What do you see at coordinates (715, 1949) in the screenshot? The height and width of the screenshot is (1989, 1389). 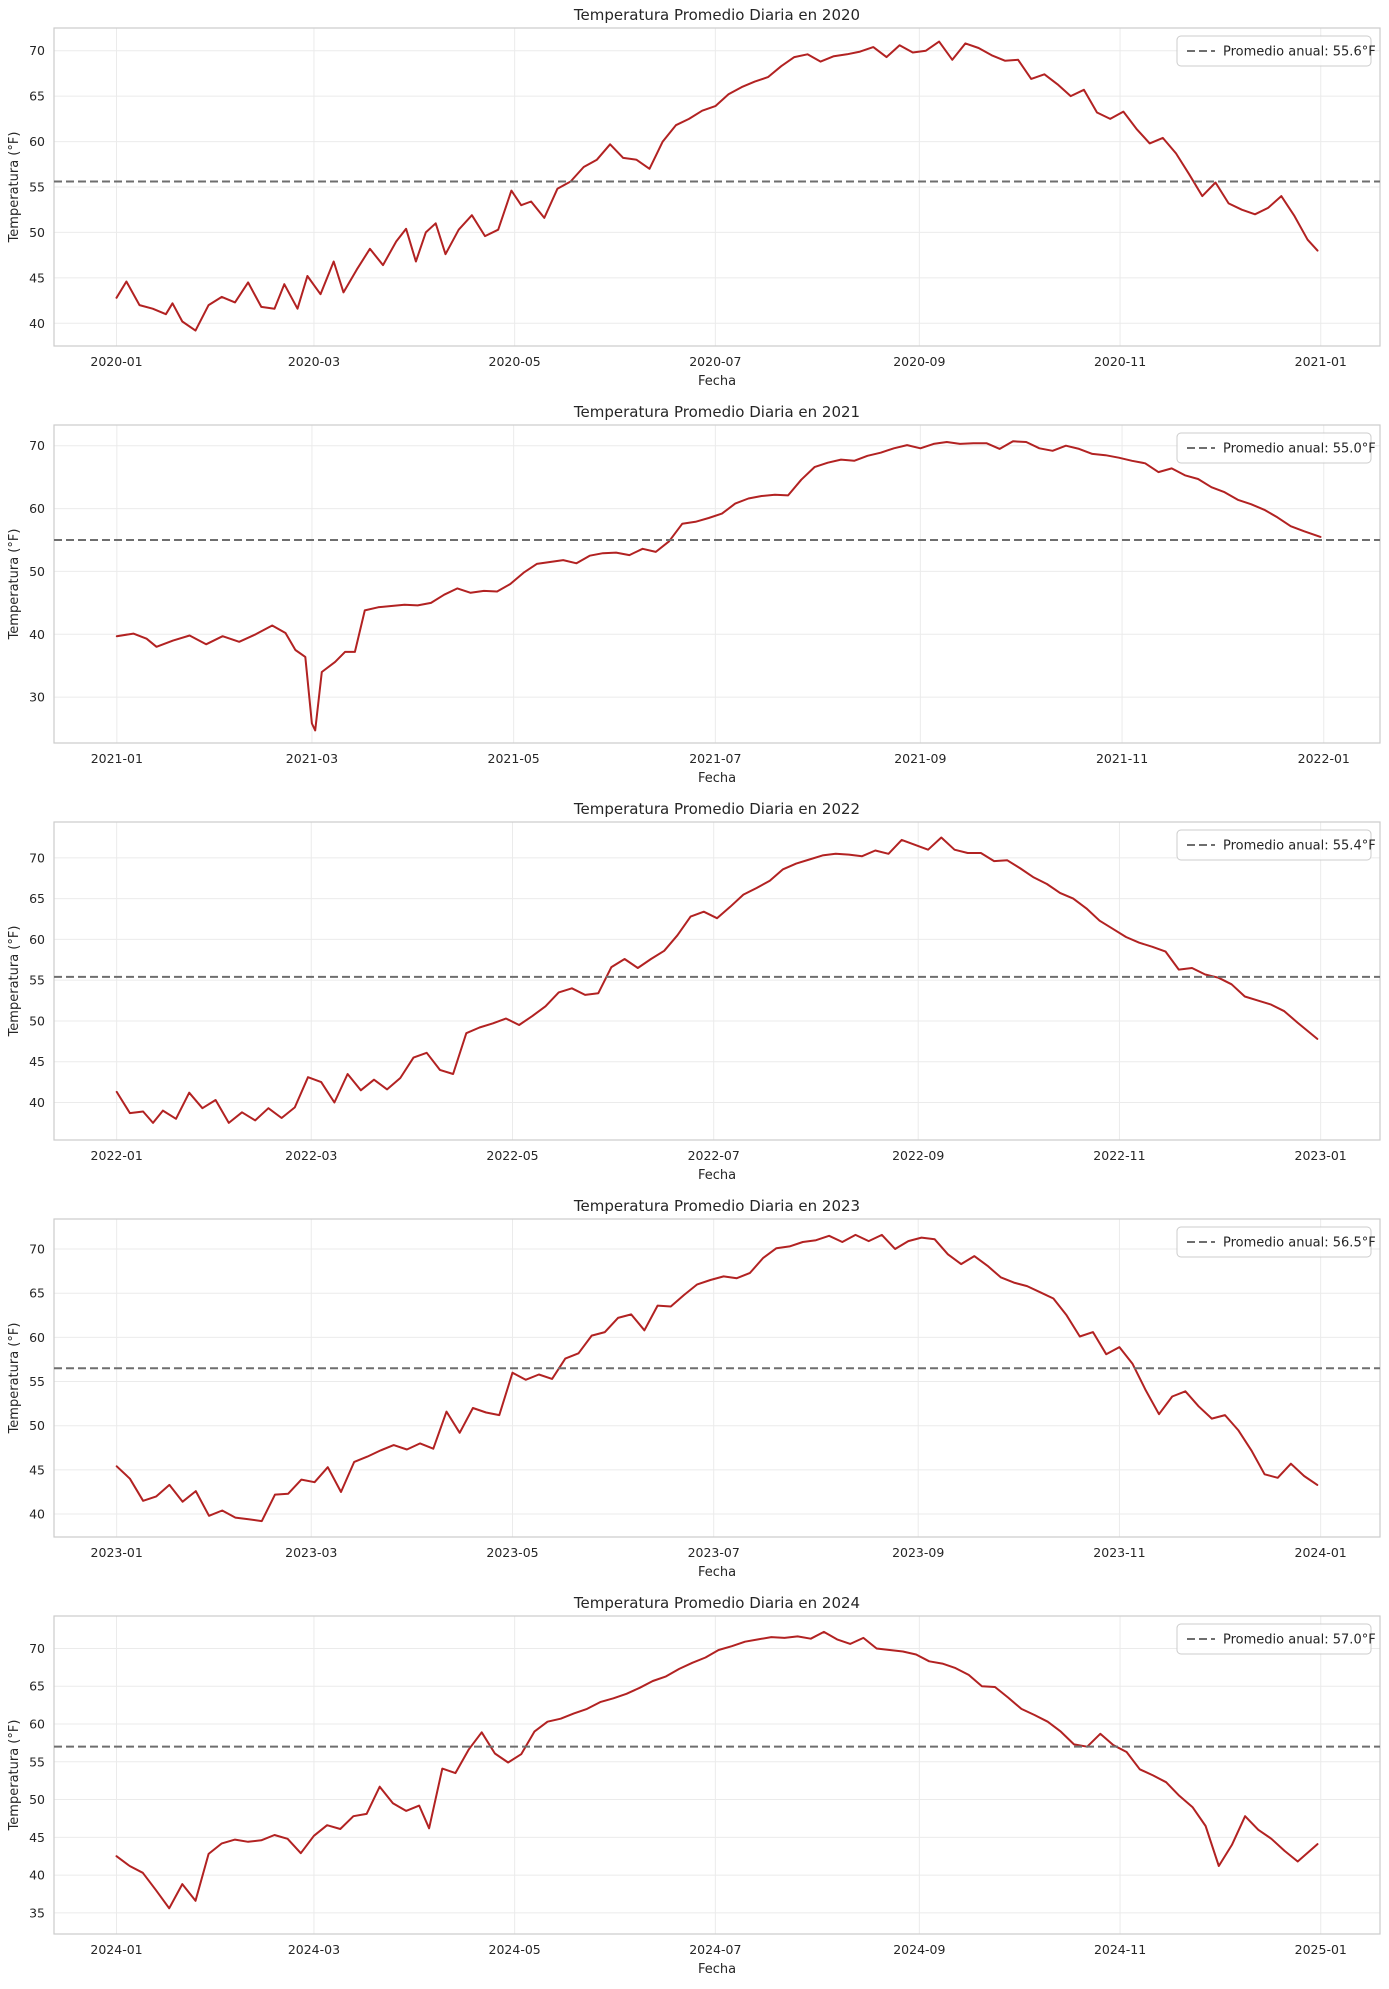 I see `x-tick-label: 2024-07` at bounding box center [715, 1949].